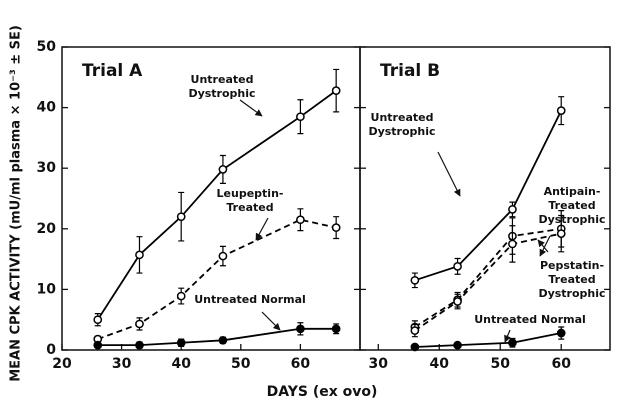  What do you see at coordinates (47, 47) in the screenshot?
I see `y-tick-label: 50` at bounding box center [47, 47].